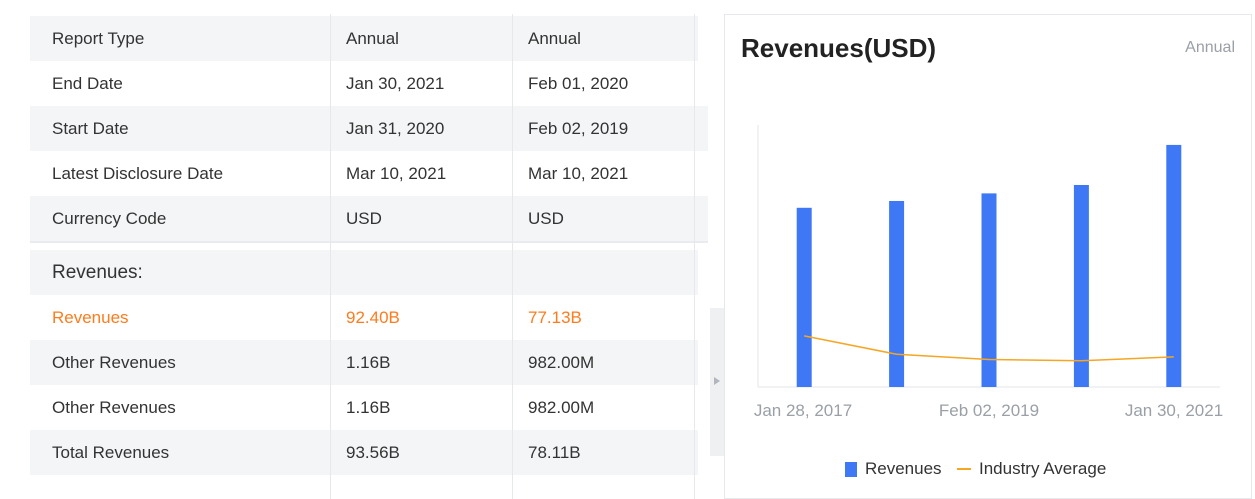 This screenshot has height=499, width=1255. What do you see at coordinates (803, 410) in the screenshot?
I see `x-tick-label: Jan 28, 2017` at bounding box center [803, 410].